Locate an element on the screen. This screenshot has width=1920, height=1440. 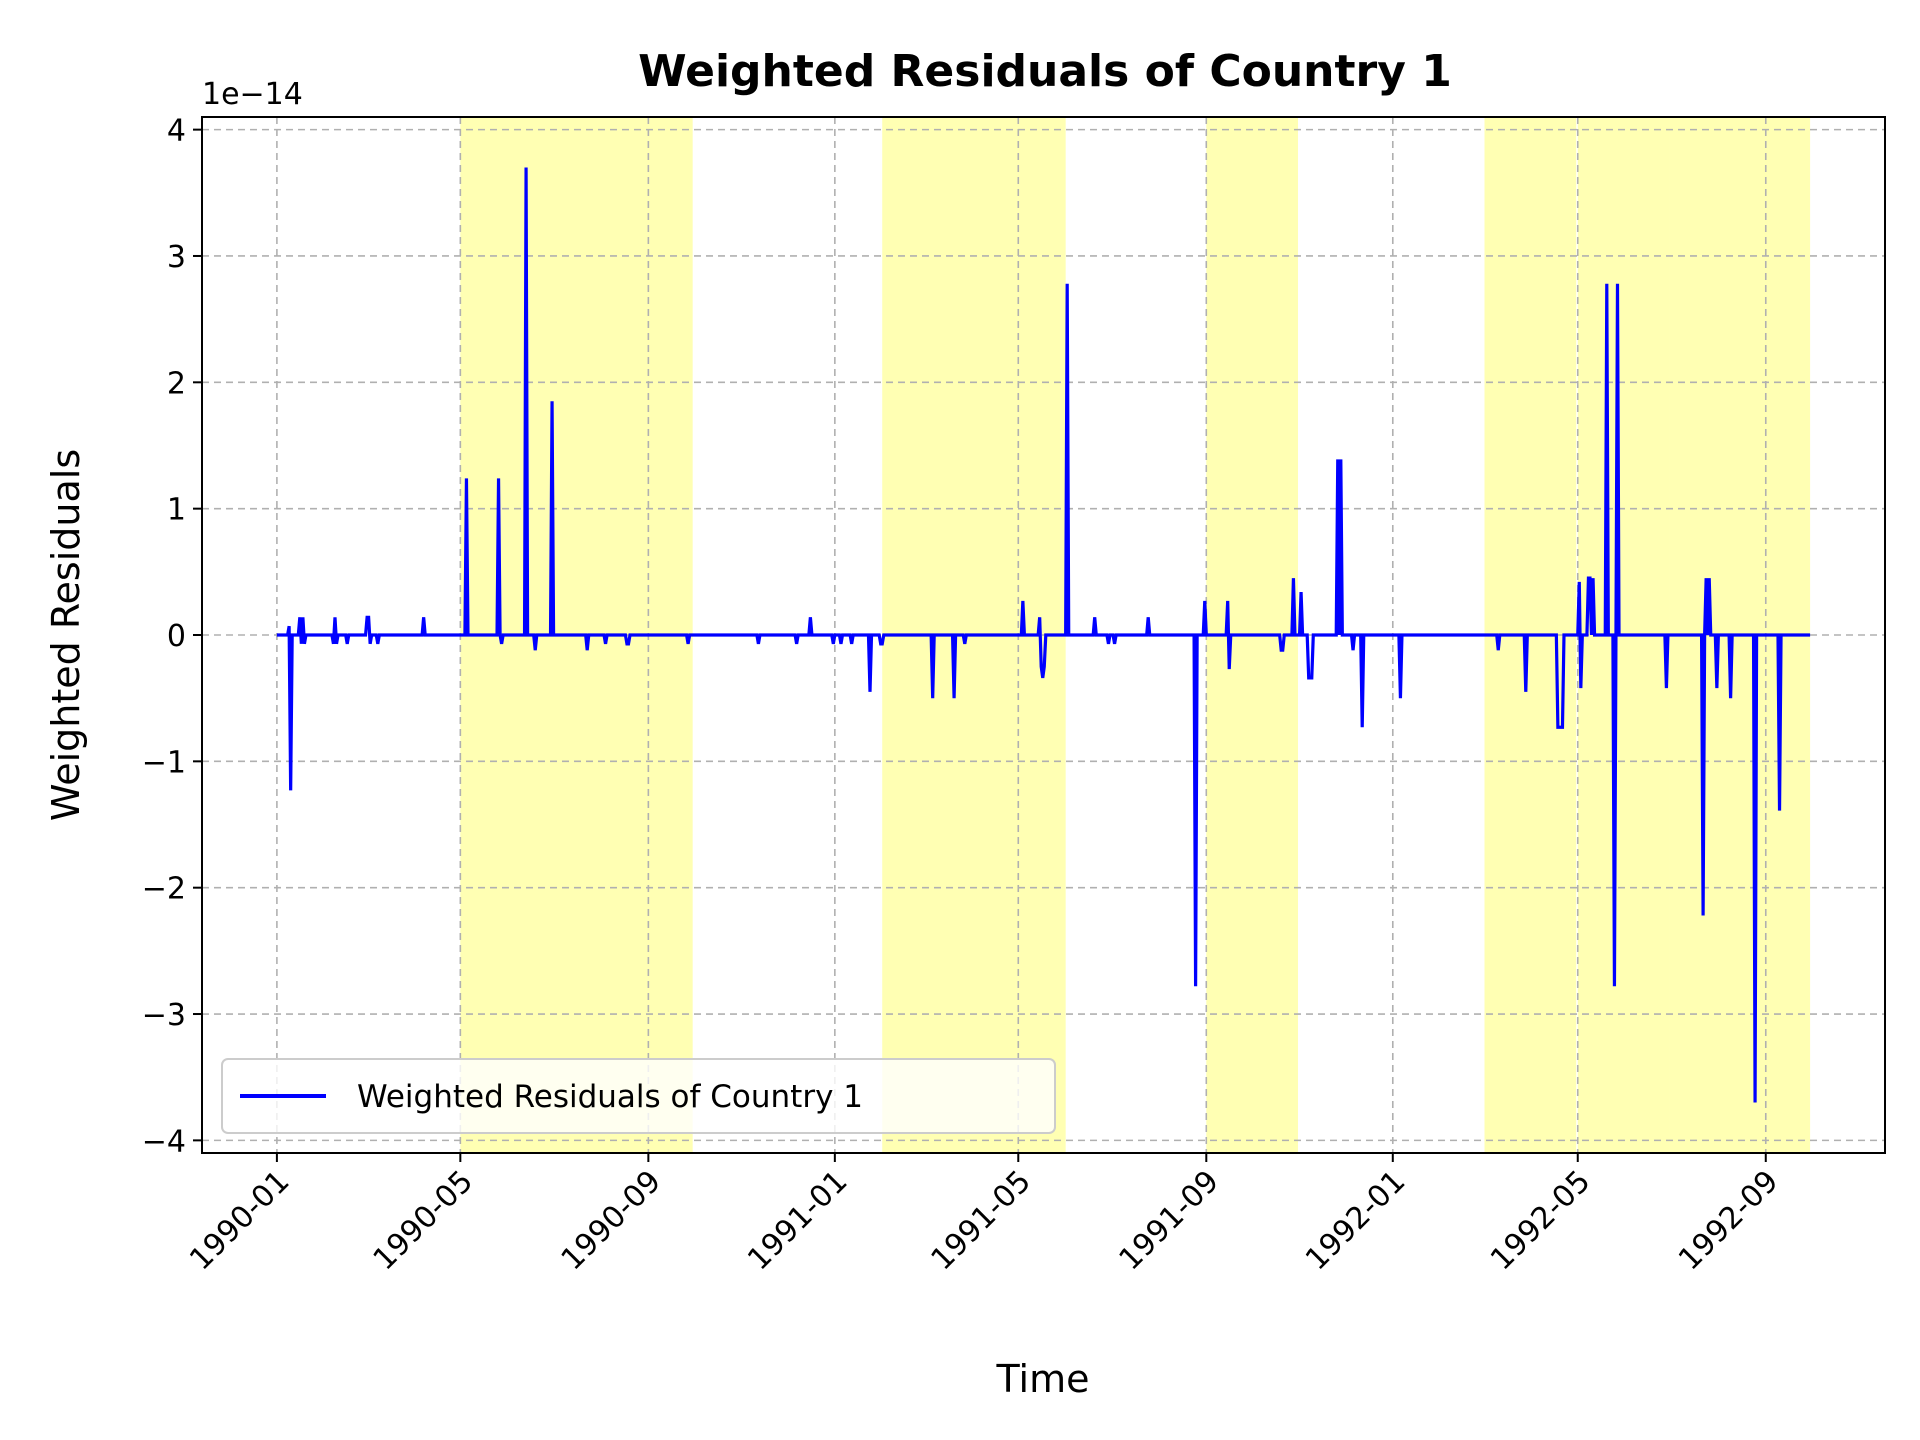
legend-label: Weighted Residuals of Country 1 is located at coordinates (610, 1097).